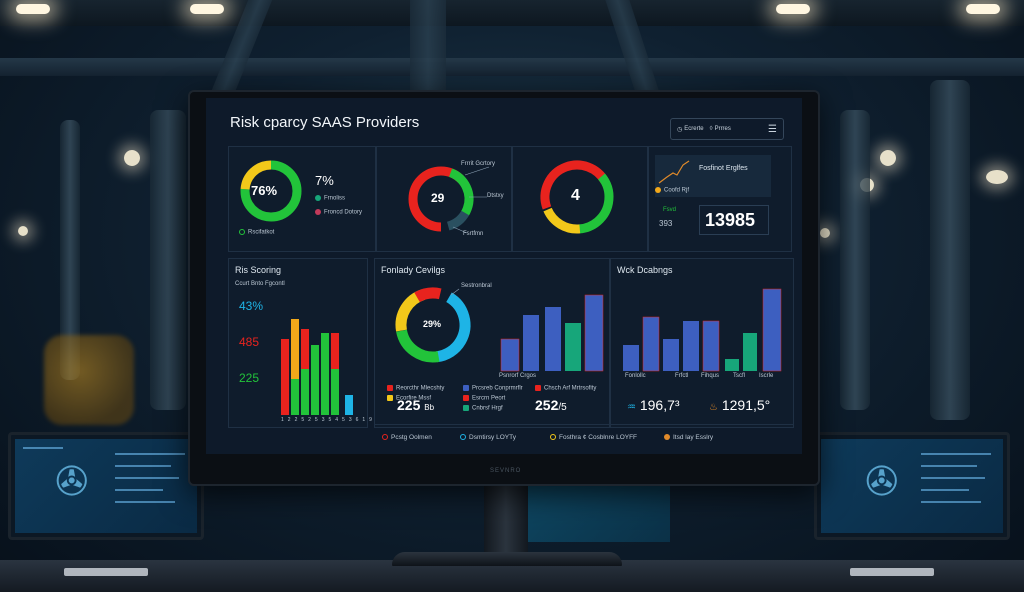 Image resolution: width=1024 pixels, height=592 pixels. What do you see at coordinates (710, 376) in the screenshot?
I see `work-x-label: Fihqus` at bounding box center [710, 376].